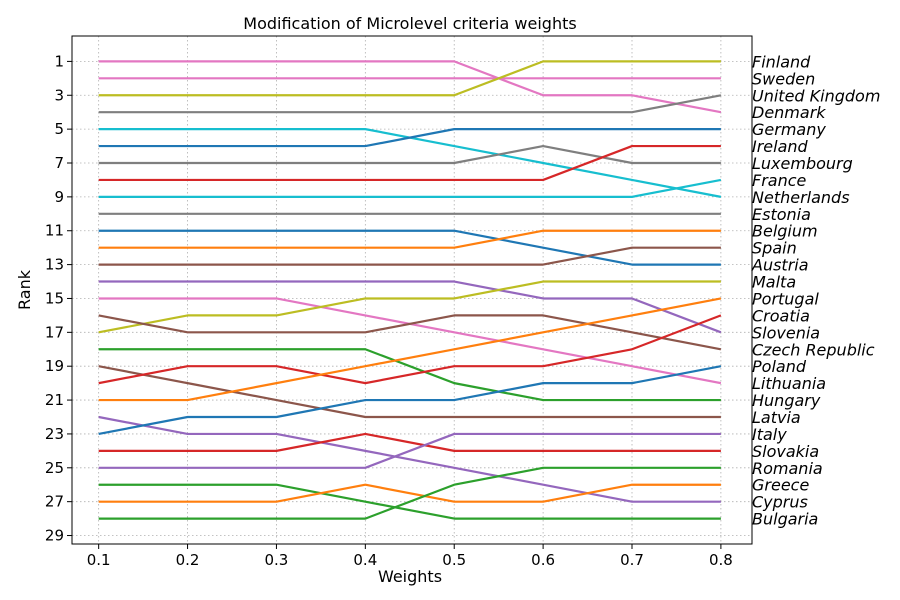 Image resolution: width=900 pixels, height=600 pixels. Describe the element at coordinates (780, 485) in the screenshot. I see `country-label: Greece` at that location.